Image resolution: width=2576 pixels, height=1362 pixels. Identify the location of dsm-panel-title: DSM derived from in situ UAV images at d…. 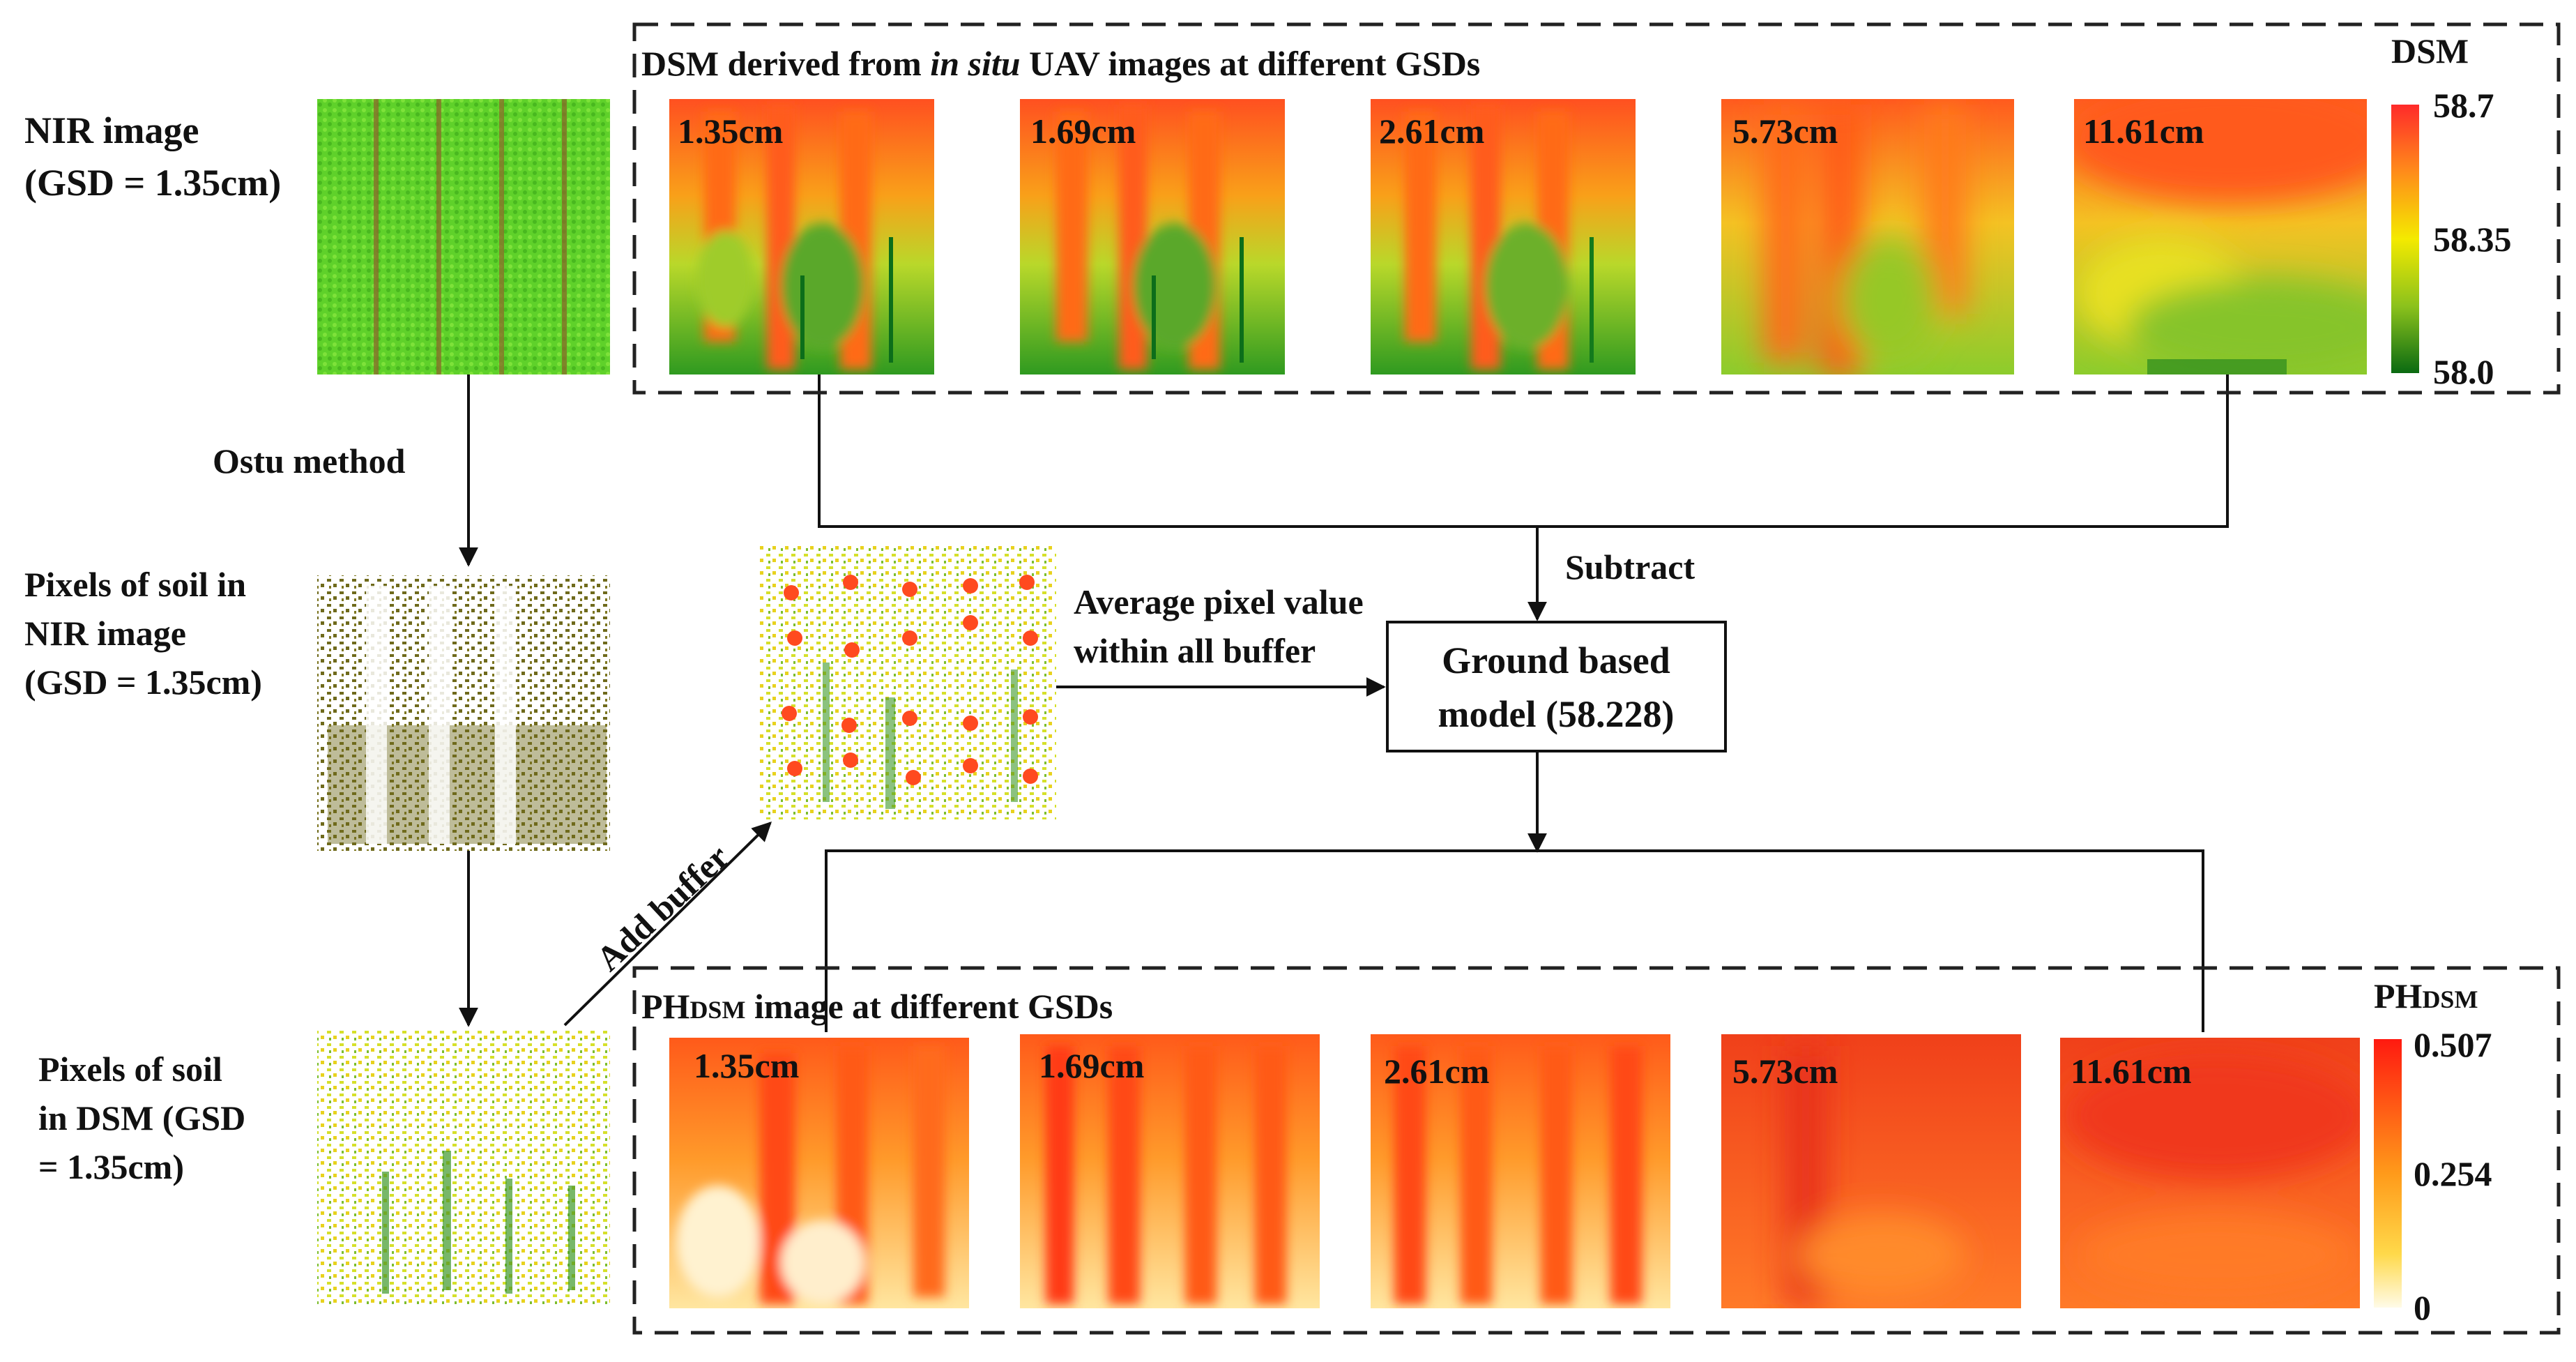
(1060, 63).